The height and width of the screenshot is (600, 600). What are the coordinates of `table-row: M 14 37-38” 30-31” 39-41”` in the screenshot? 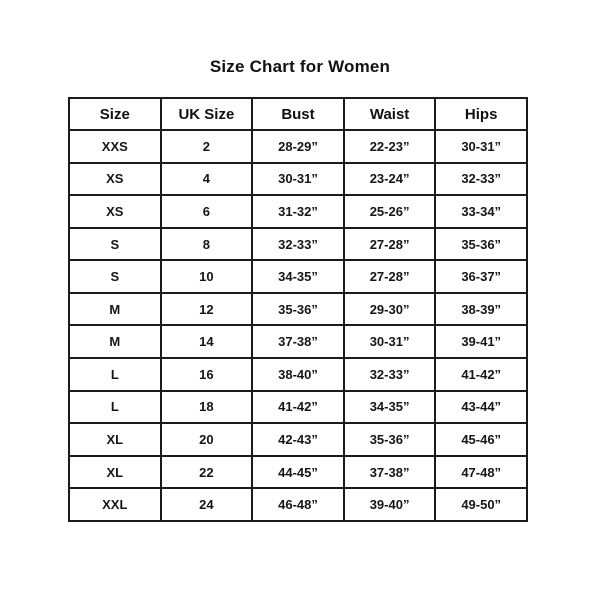 It's located at (298, 342).